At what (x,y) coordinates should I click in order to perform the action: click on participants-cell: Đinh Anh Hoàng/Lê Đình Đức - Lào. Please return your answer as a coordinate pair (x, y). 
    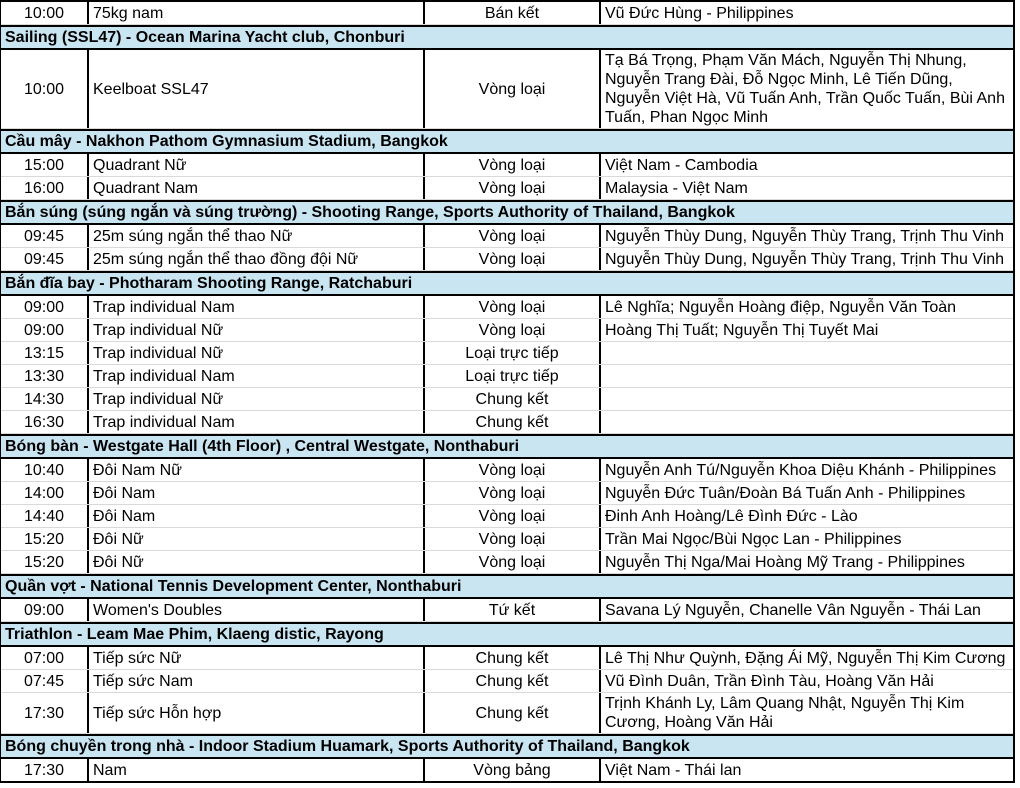
    Looking at the image, I should click on (731, 516).